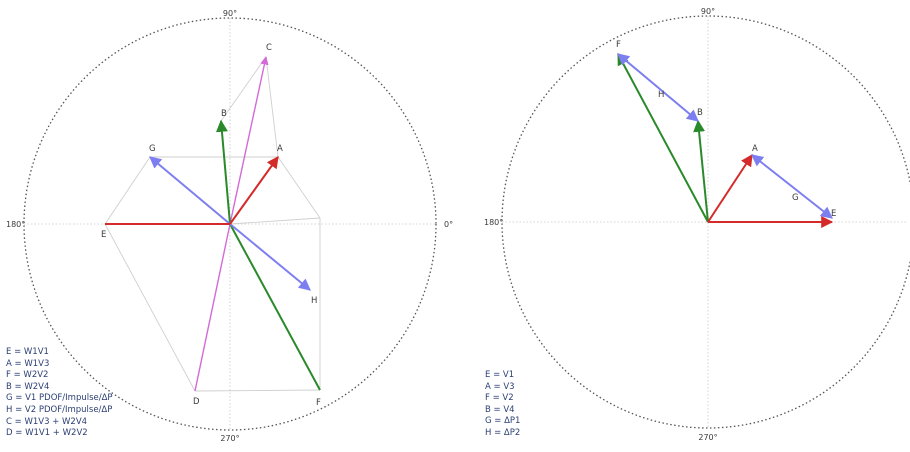  I want to click on legend-item: A = V3, so click(500, 386).